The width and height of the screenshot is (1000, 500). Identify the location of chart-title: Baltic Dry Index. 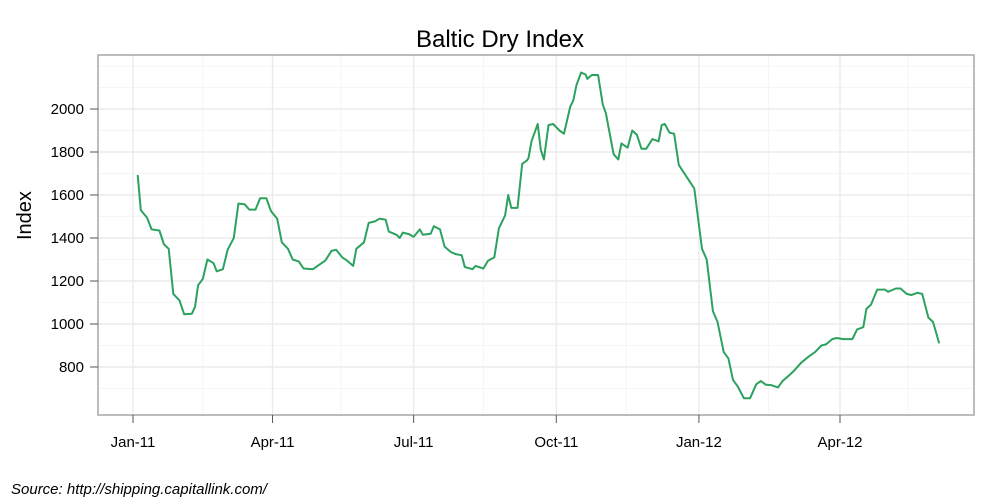
(500, 39).